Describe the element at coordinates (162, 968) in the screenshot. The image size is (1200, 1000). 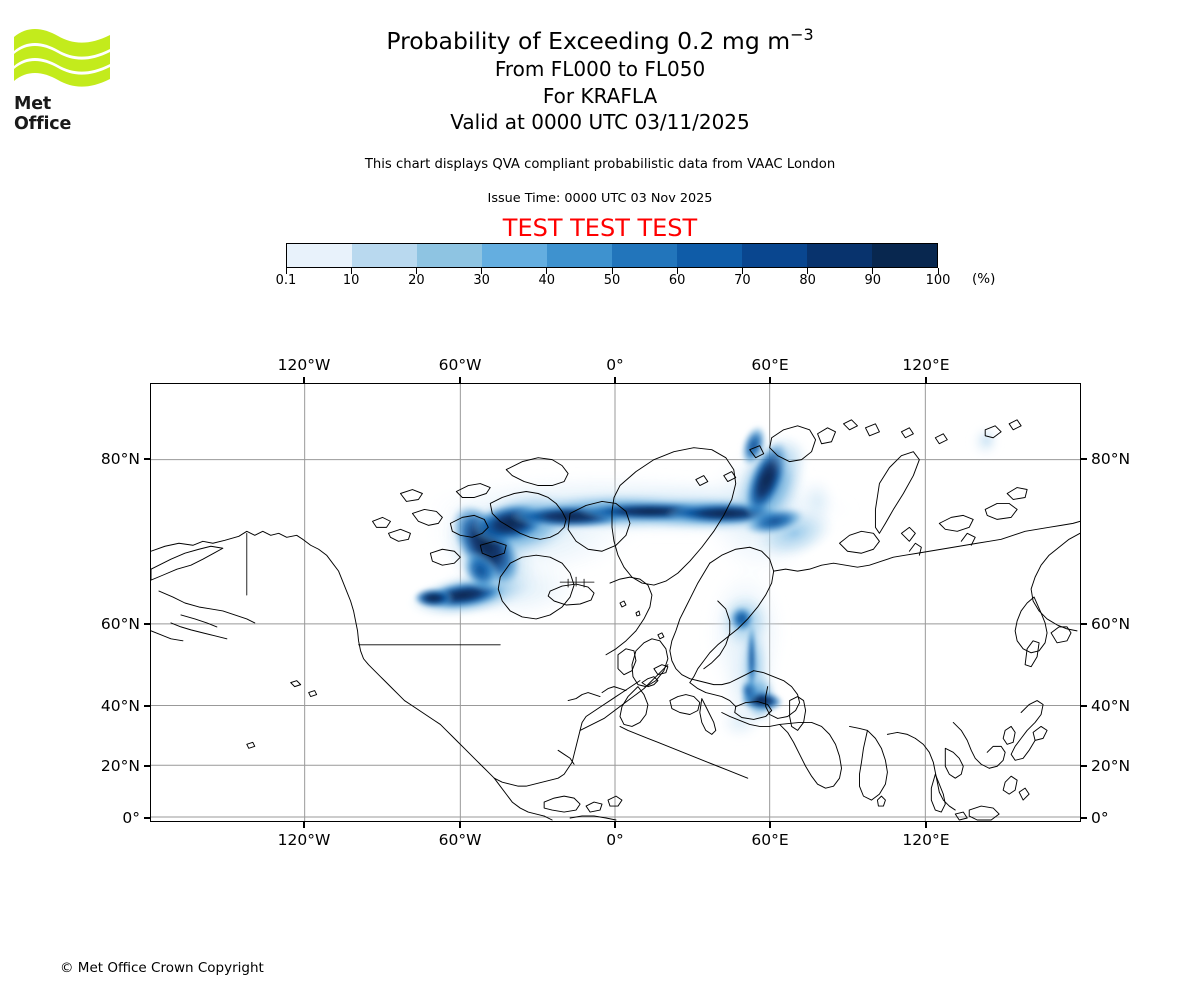
I see `copyright-notice: © Met Office Crown Copyright` at that location.